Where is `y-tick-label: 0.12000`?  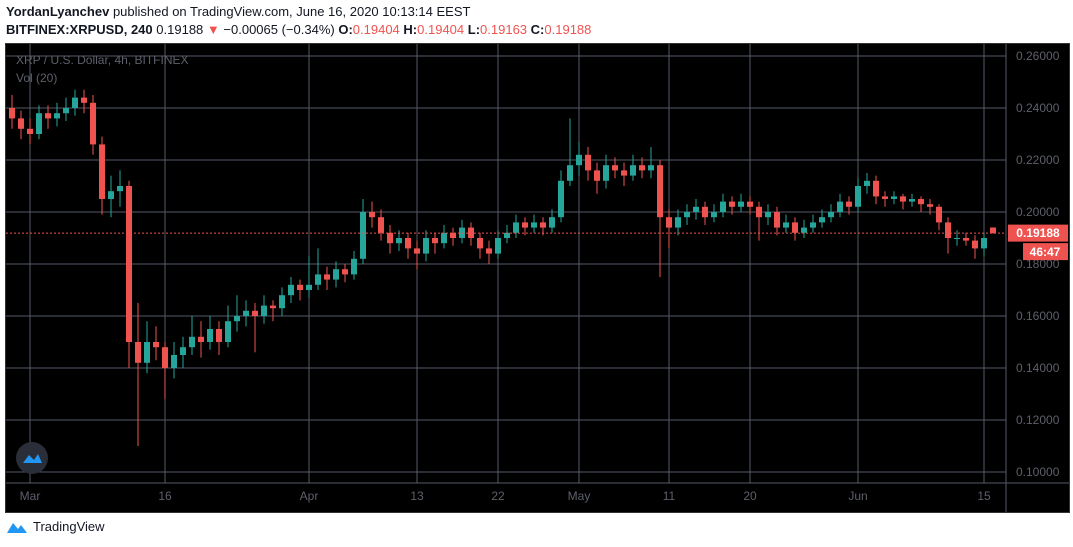 y-tick-label: 0.12000 is located at coordinates (1038, 420).